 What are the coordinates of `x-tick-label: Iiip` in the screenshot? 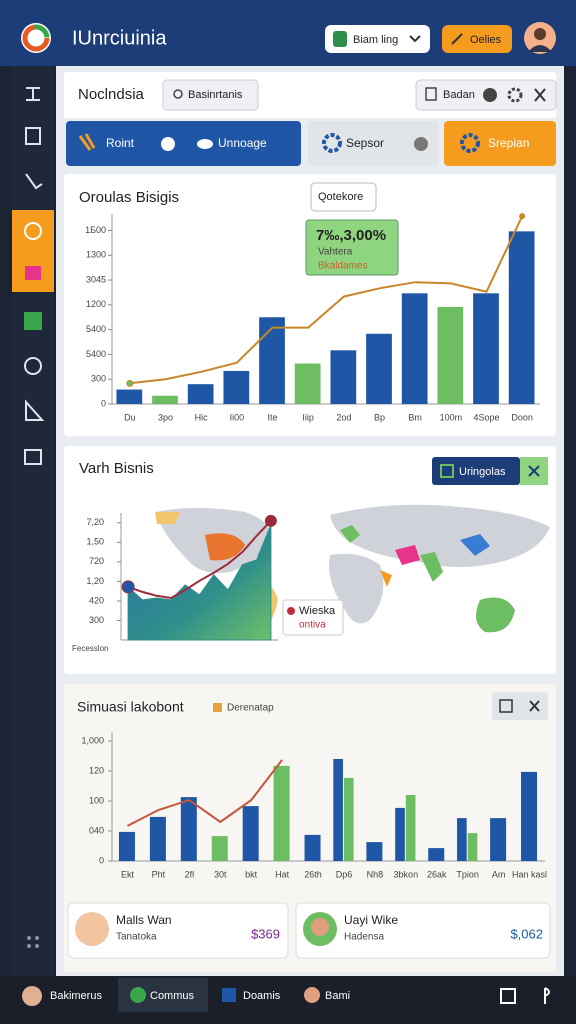 It's located at (308, 417).